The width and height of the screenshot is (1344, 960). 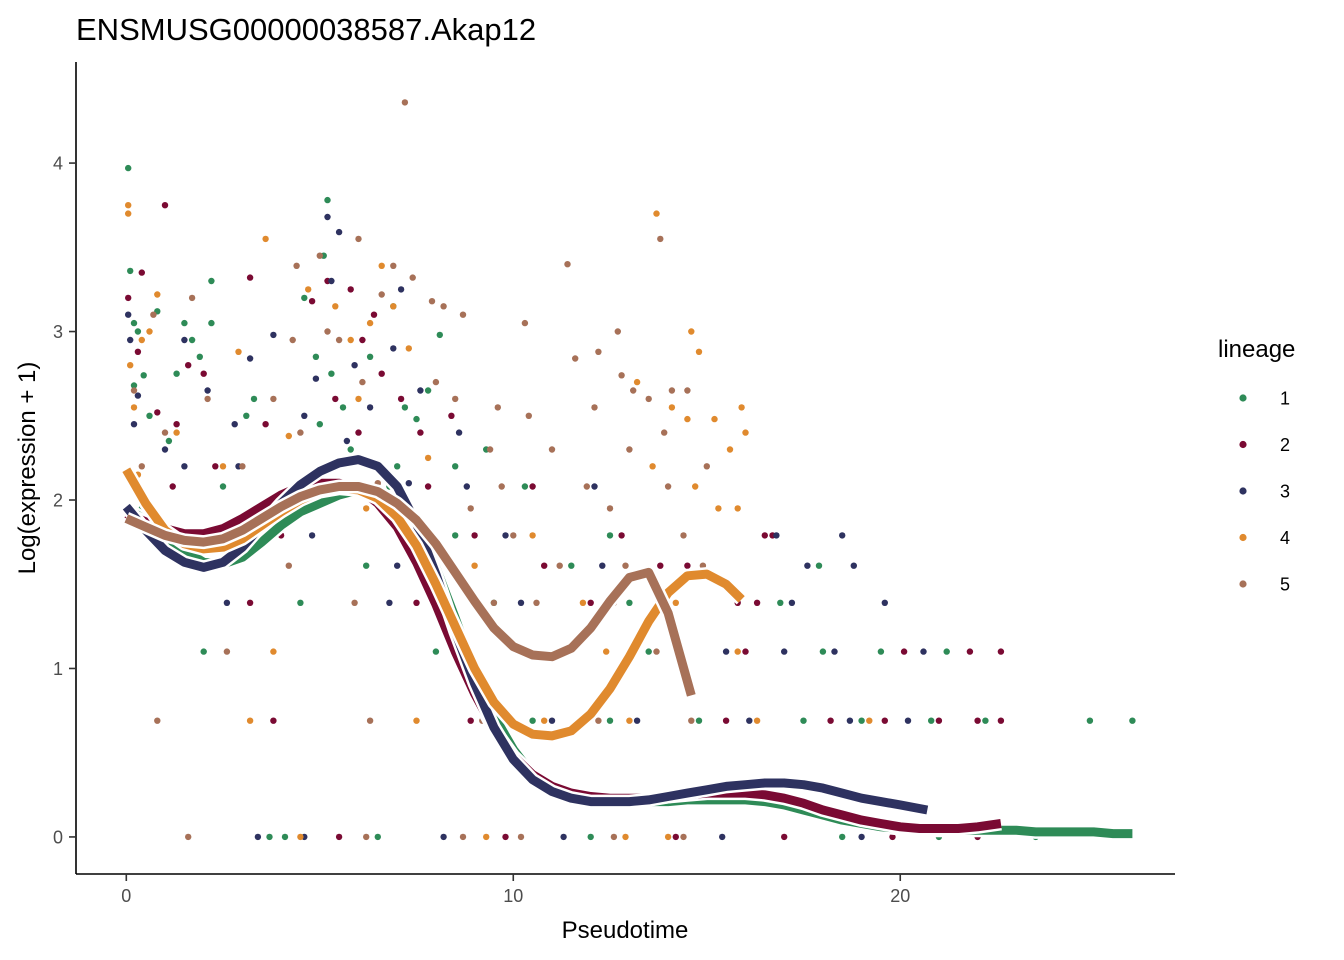 I want to click on y-tick-label: 4, so click(x=58, y=164).